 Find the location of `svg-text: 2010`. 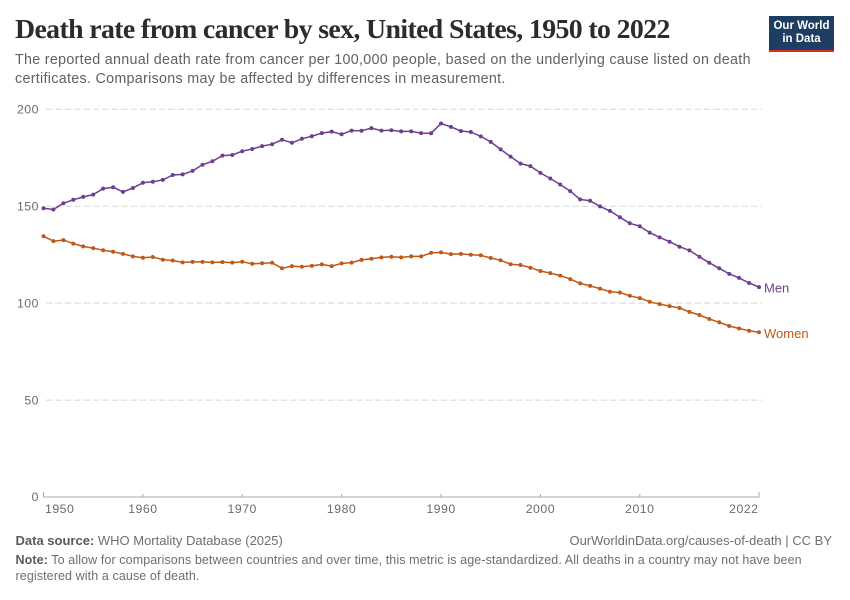

svg-text: 2010 is located at coordinates (639, 509).